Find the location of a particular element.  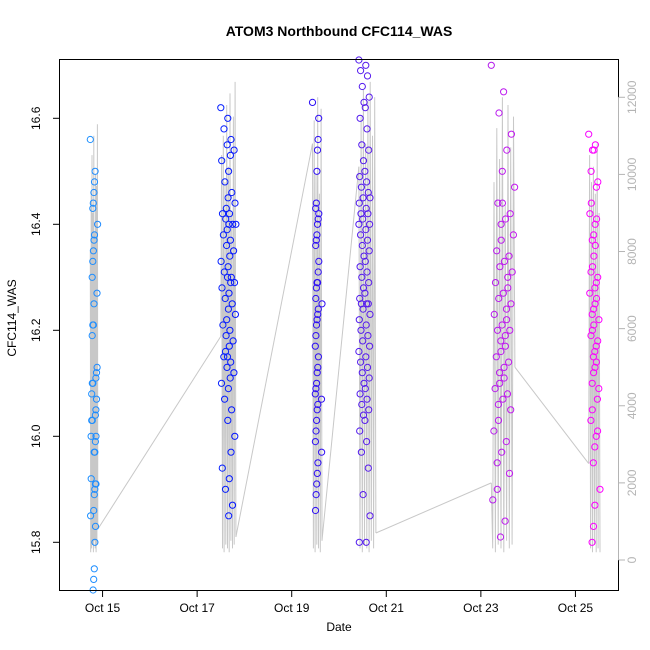

x-tick-label: Oct 15 is located at coordinates (103, 608).